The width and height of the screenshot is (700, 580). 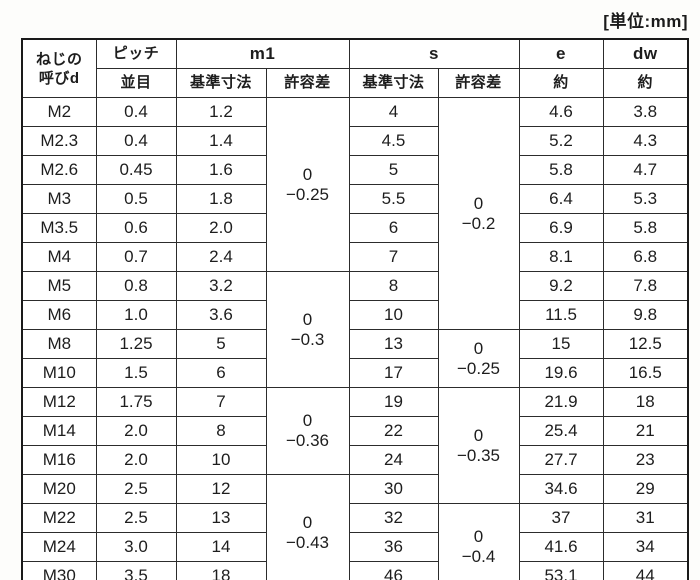 I want to click on cell-s-basic: 7, so click(x=393, y=257).